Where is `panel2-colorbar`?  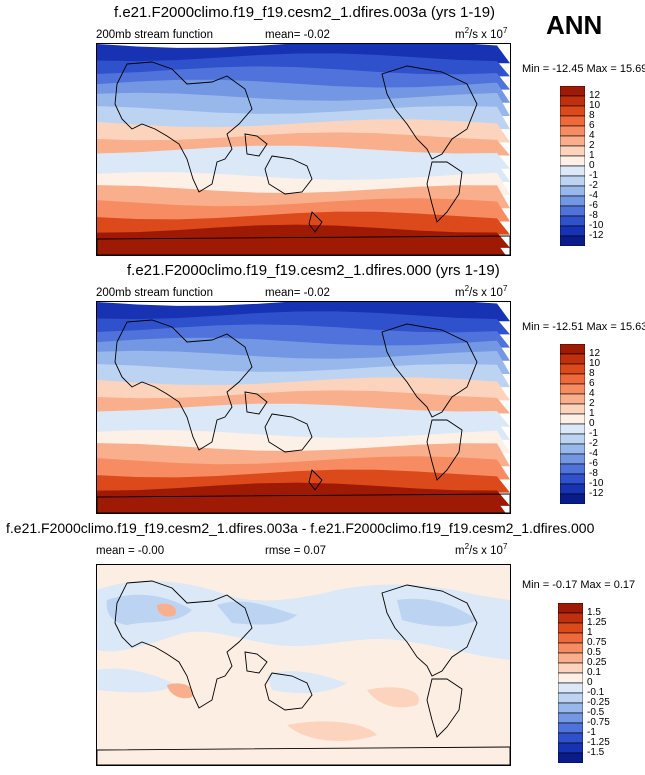
panel2-colorbar is located at coordinates (572, 424).